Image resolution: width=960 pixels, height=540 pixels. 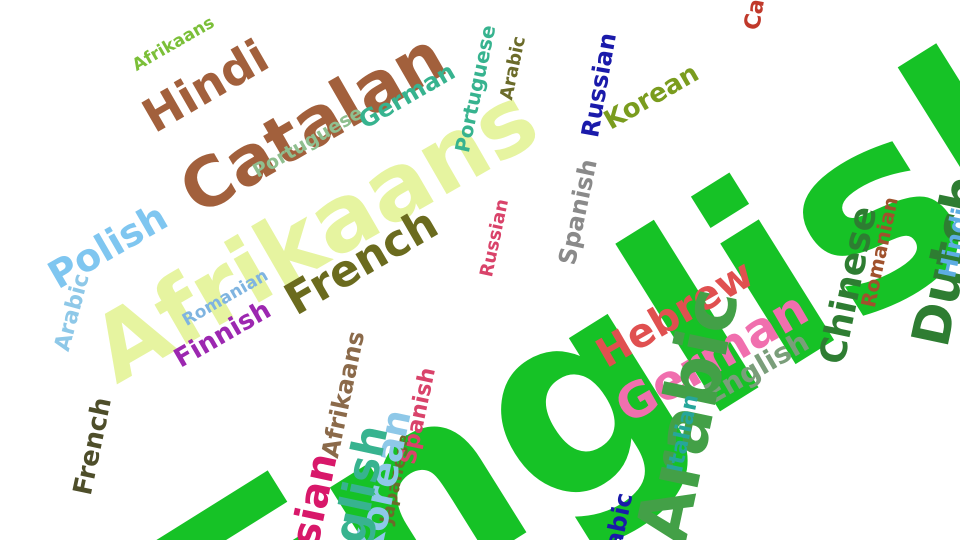 What do you see at coordinates (93, 446) in the screenshot?
I see `word-french-left: French` at bounding box center [93, 446].